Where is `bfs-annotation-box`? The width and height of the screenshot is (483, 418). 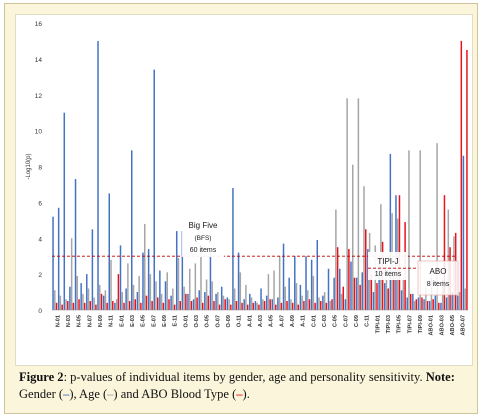 bfs-annotation-box is located at coordinates (203, 236).